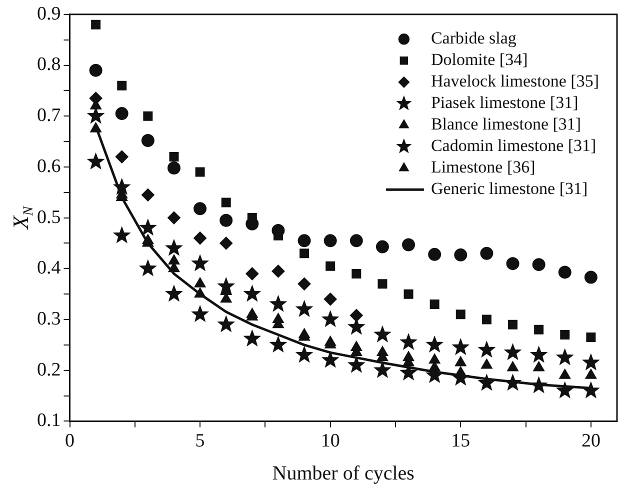  What do you see at coordinates (49, 369) in the screenshot?
I see `y-tick-label: 0.2` at bounding box center [49, 369].